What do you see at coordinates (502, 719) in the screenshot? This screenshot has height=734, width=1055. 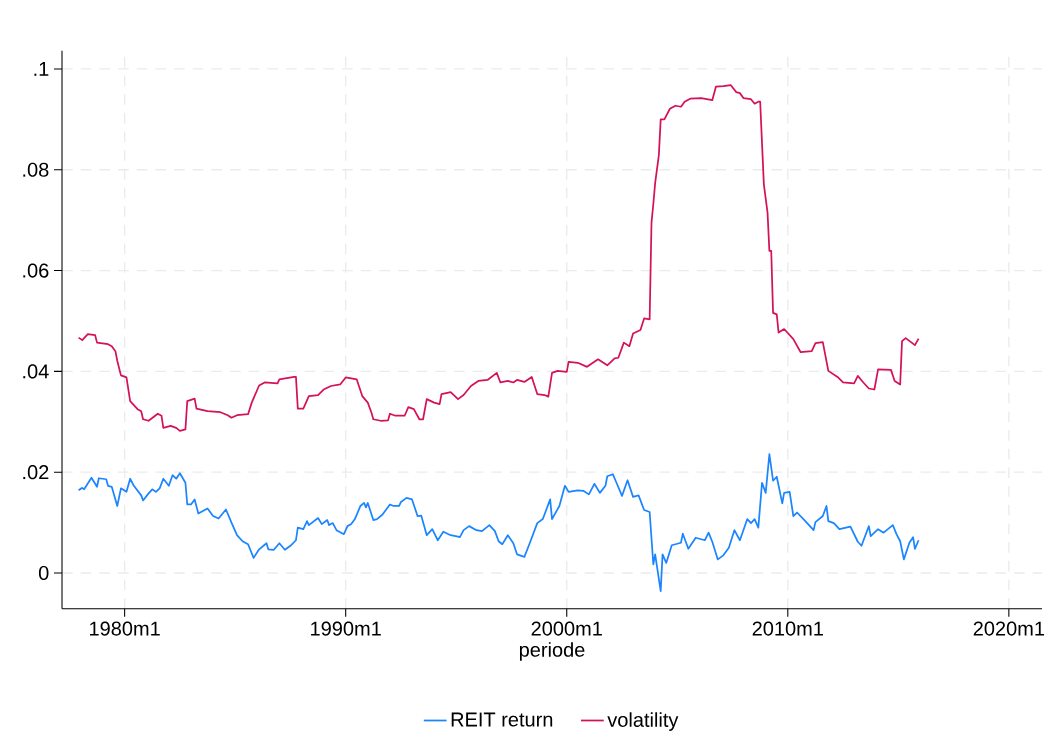 I see `legend-label: REIT return` at bounding box center [502, 719].